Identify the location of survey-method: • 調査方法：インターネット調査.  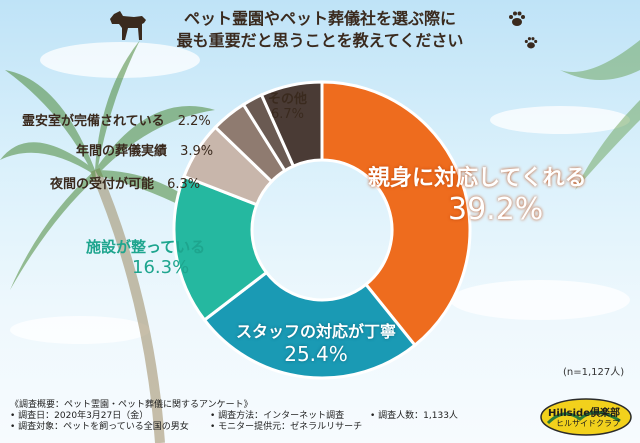
(277, 416).